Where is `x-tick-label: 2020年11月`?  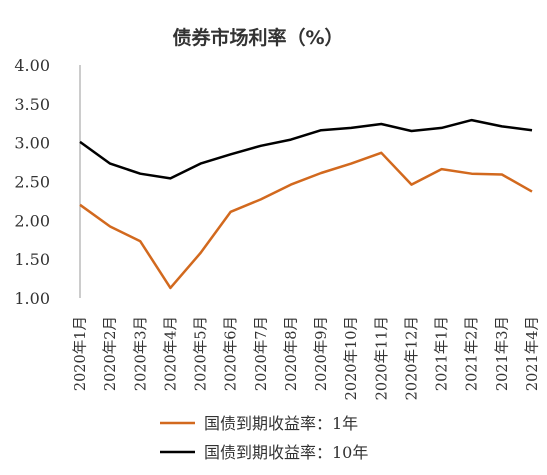 x-tick-label: 2020年11月 is located at coordinates (381, 358).